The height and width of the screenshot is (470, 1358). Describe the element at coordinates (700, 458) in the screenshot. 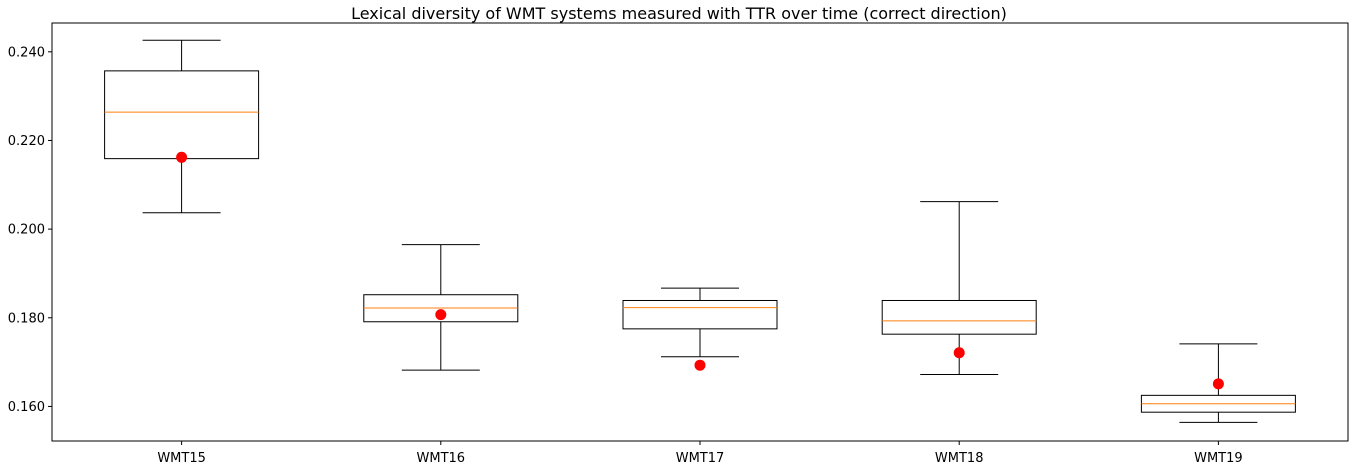

I see `x-tick-label: WMT17` at that location.